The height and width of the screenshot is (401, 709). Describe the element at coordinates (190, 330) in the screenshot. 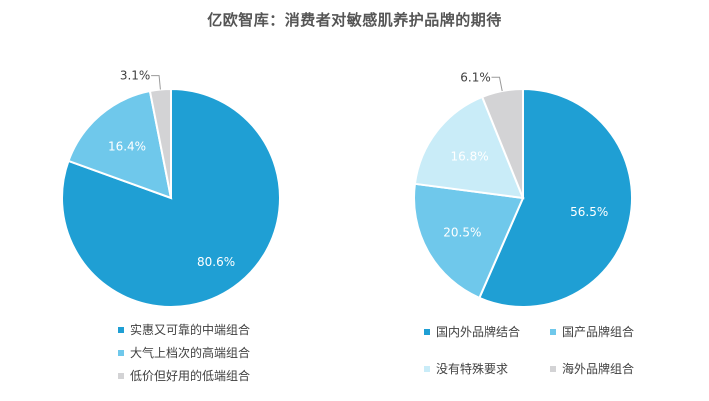

I see `pie1-legend-label-1: 实惠又可靠的中端组合` at that location.